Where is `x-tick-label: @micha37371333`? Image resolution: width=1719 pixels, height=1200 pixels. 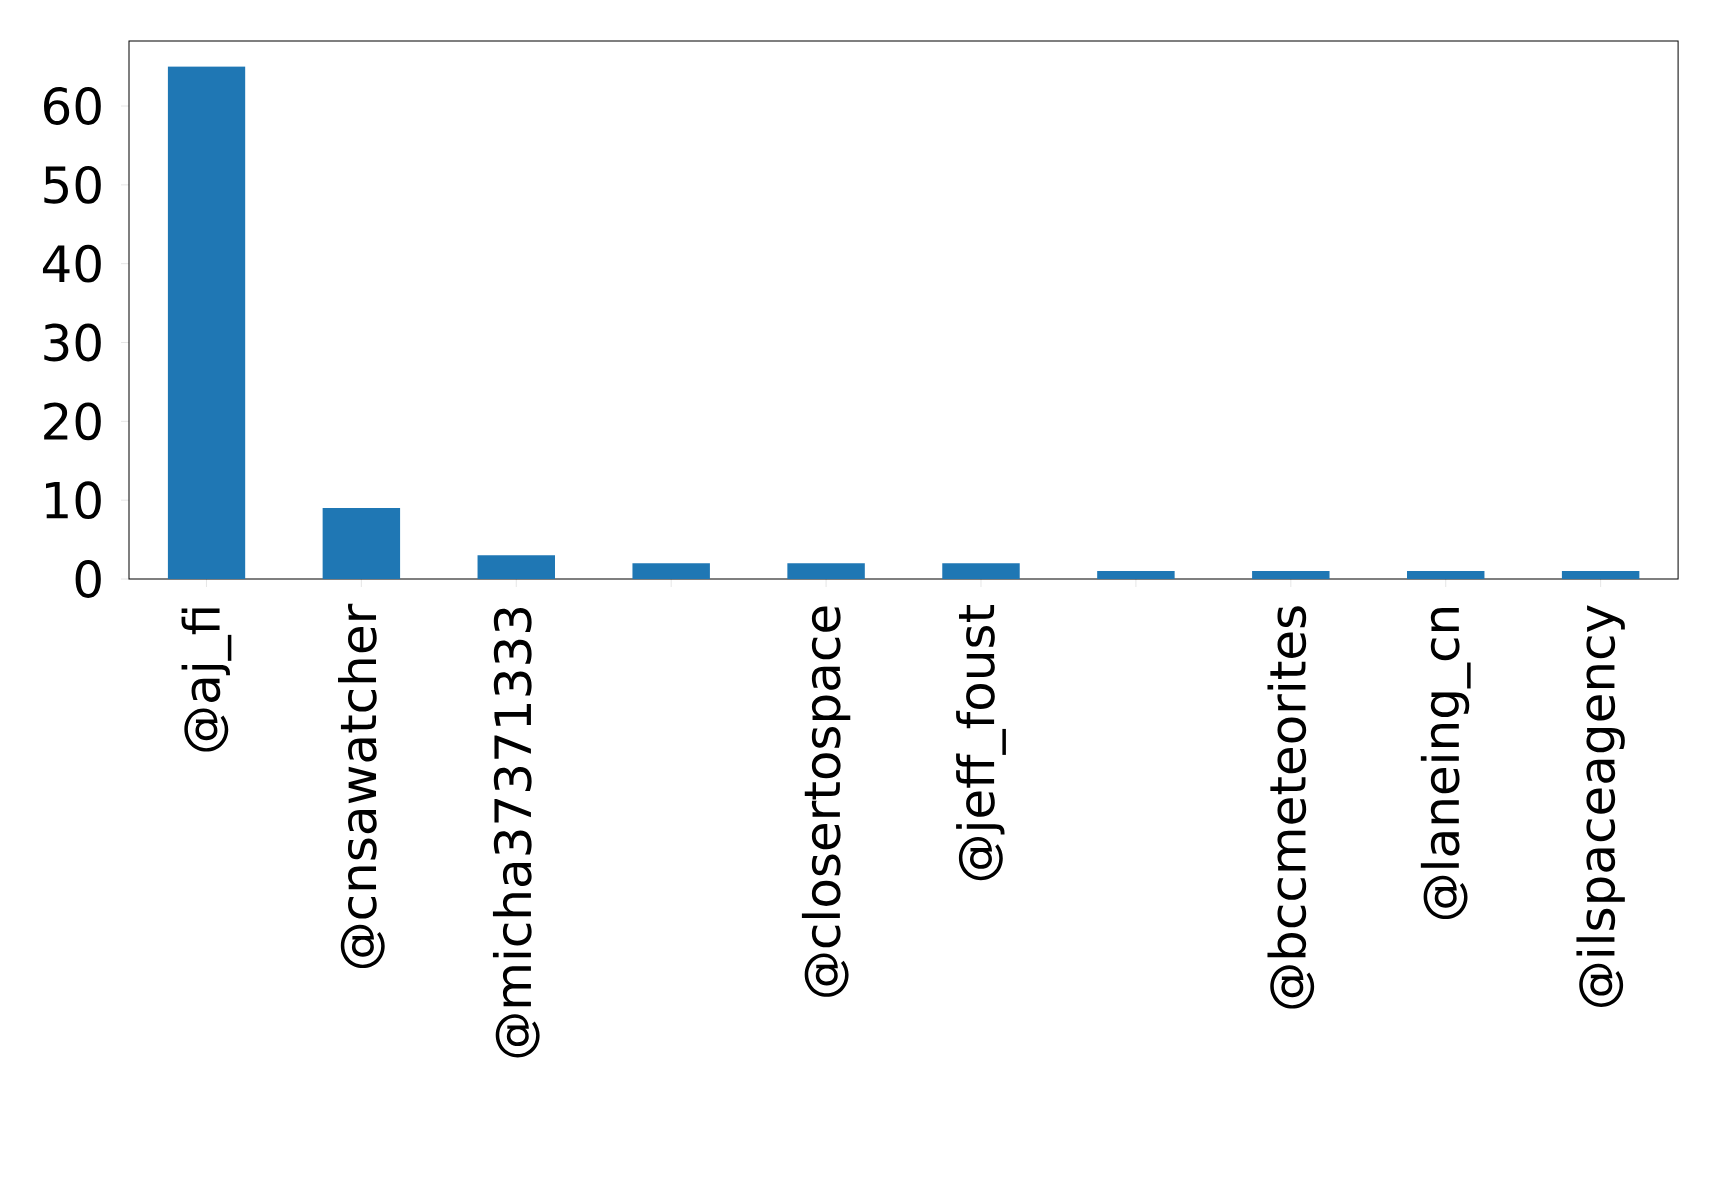
x-tick-label: @micha37371333 is located at coordinates (516, 832).